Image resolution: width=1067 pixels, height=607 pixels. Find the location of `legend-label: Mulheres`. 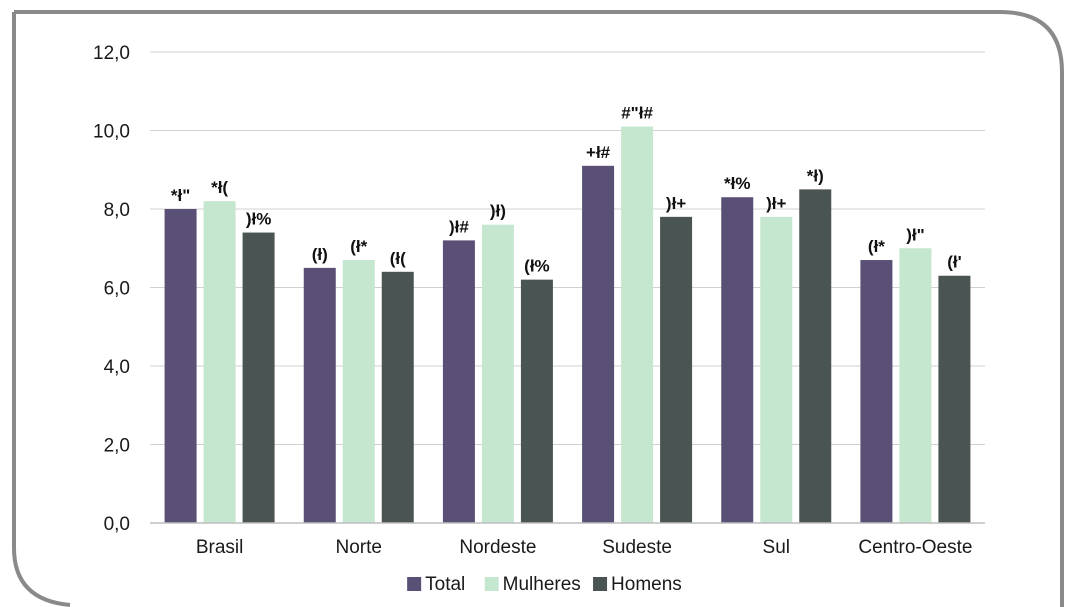

legend-label: Mulheres is located at coordinates (542, 584).